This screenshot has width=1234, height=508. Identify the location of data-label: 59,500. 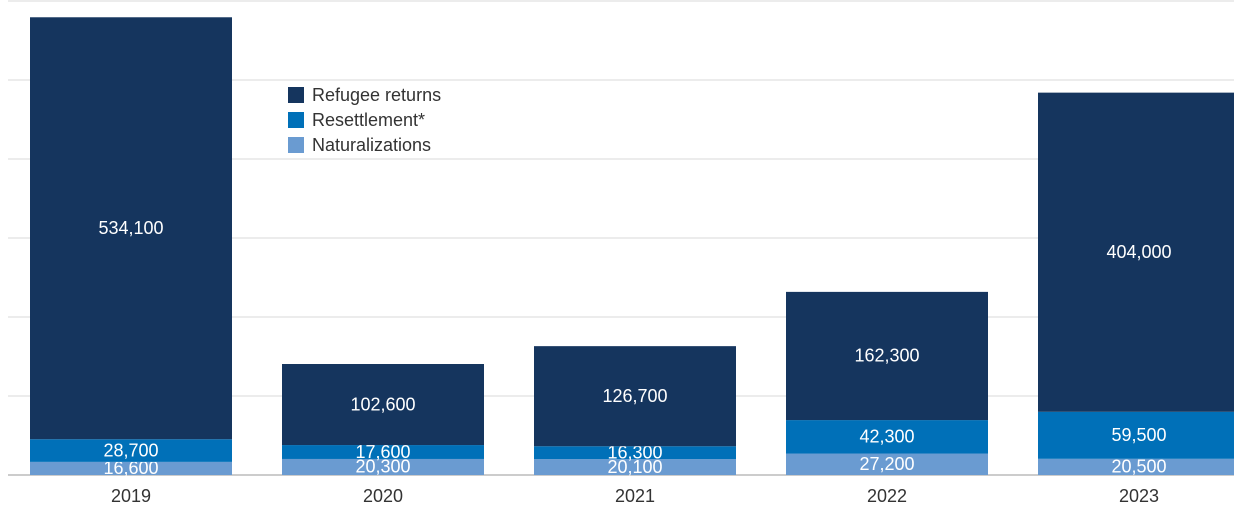
(1138, 435).